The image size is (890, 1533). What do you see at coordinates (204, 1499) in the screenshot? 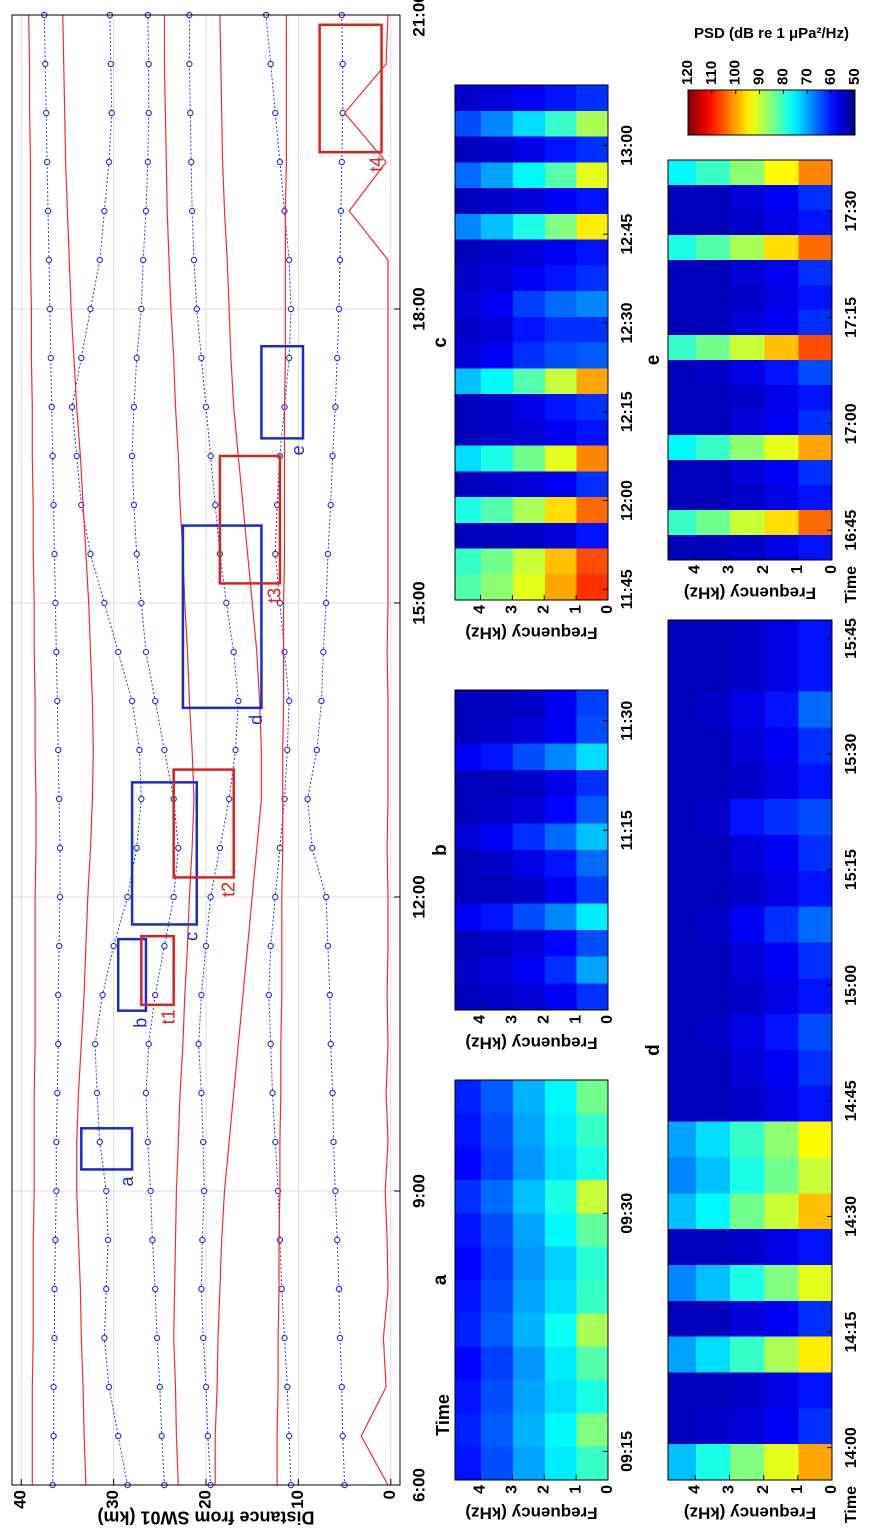
I see `y-tick-label: 20` at bounding box center [204, 1499].